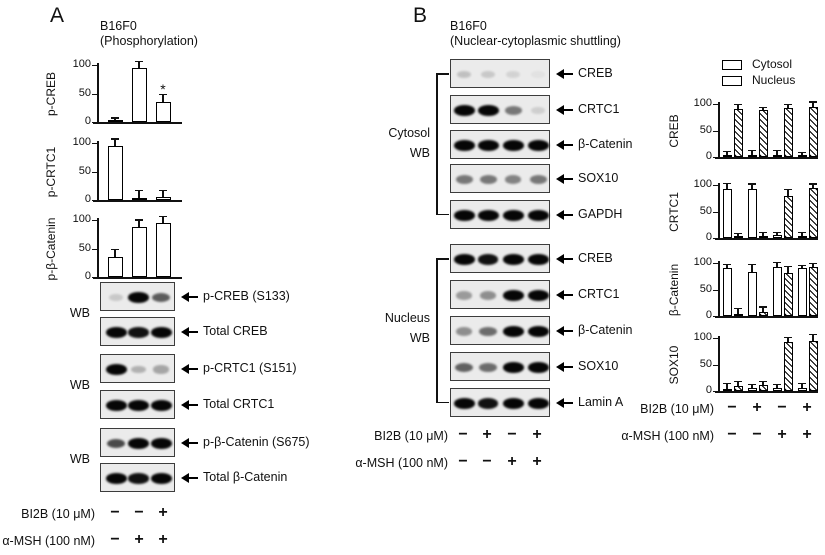 The height and width of the screenshot is (555, 825). What do you see at coordinates (468, 26) in the screenshot?
I see `panel-b-title-line1: B16F0` at bounding box center [468, 26].